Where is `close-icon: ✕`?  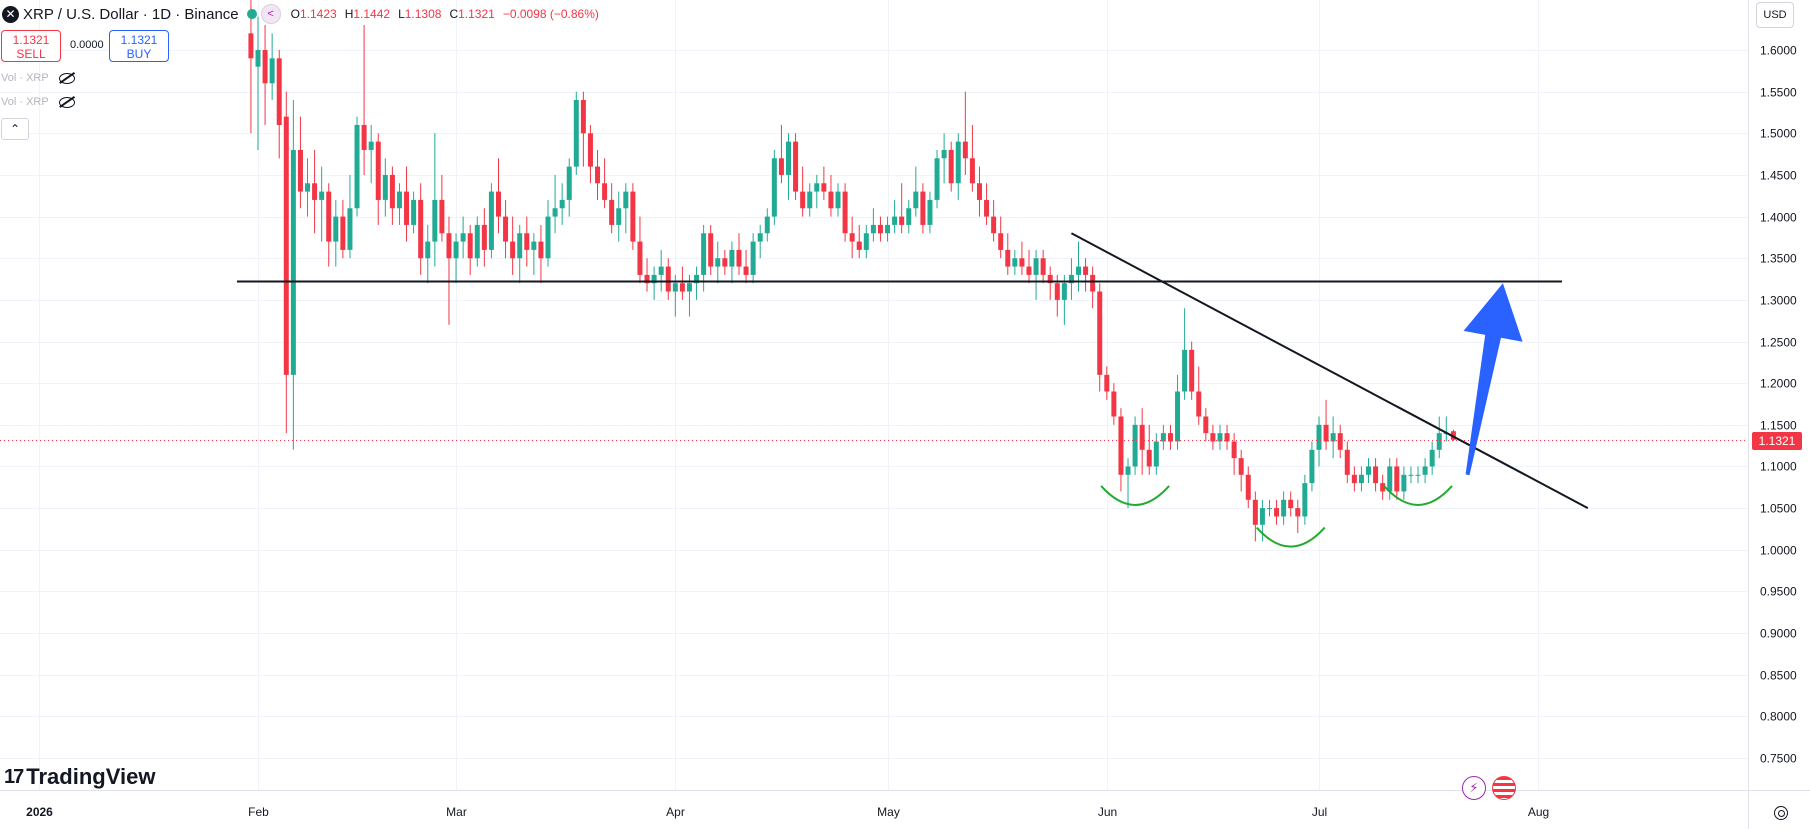
close-icon: ✕ is located at coordinates (10, 14).